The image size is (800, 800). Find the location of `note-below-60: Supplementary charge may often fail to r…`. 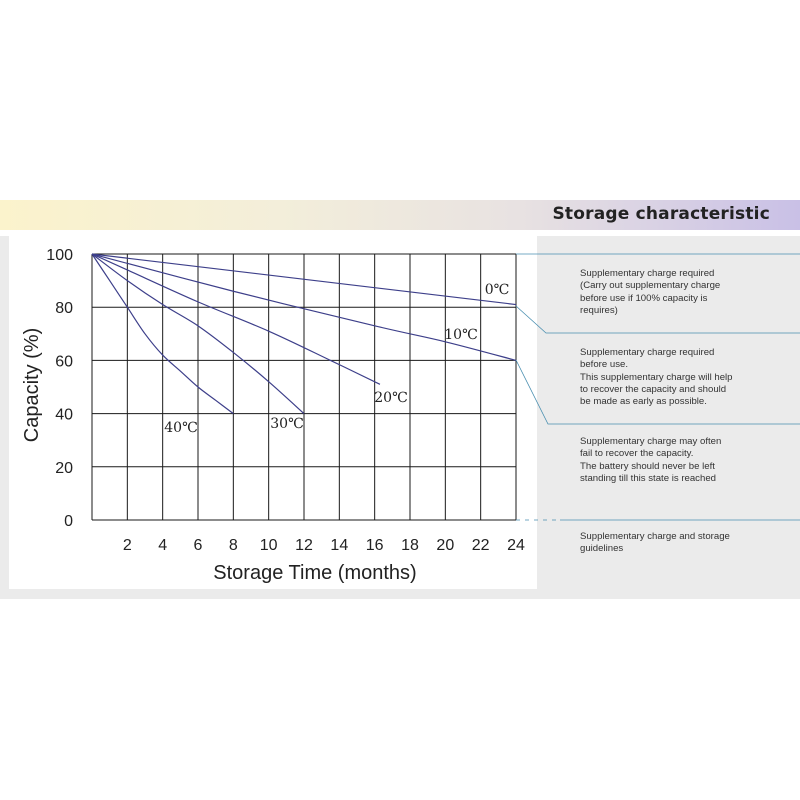

note-below-60: Supplementary charge may often fail to r… is located at coordinates (651, 460).